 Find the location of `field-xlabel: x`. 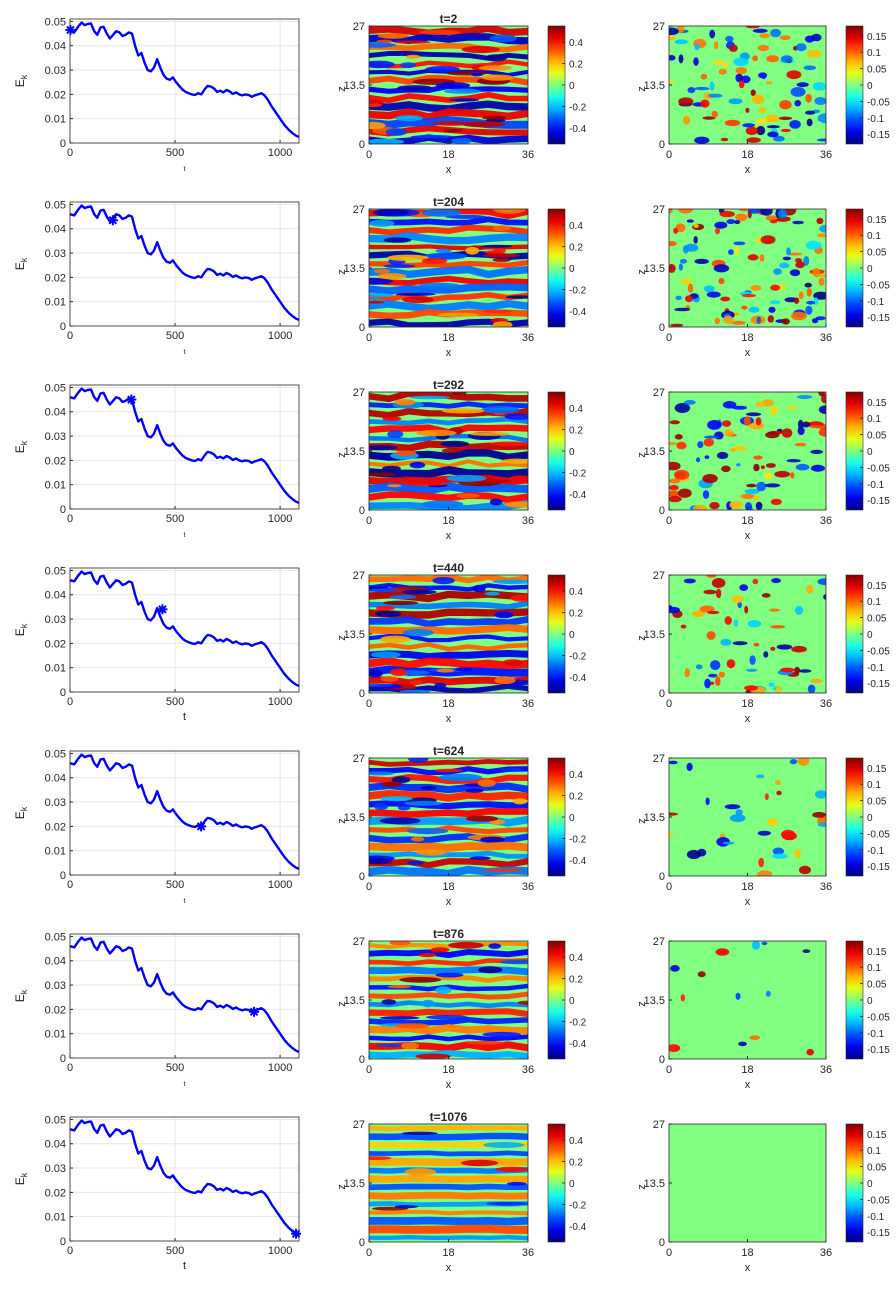

field-xlabel: x is located at coordinates (449, 1085).